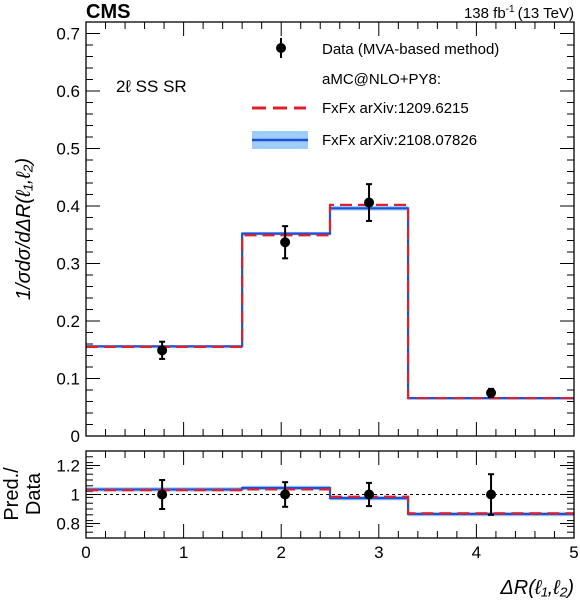 The image size is (580, 600). Describe the element at coordinates (75, 436) in the screenshot. I see `main-ytick-label: 0` at that location.